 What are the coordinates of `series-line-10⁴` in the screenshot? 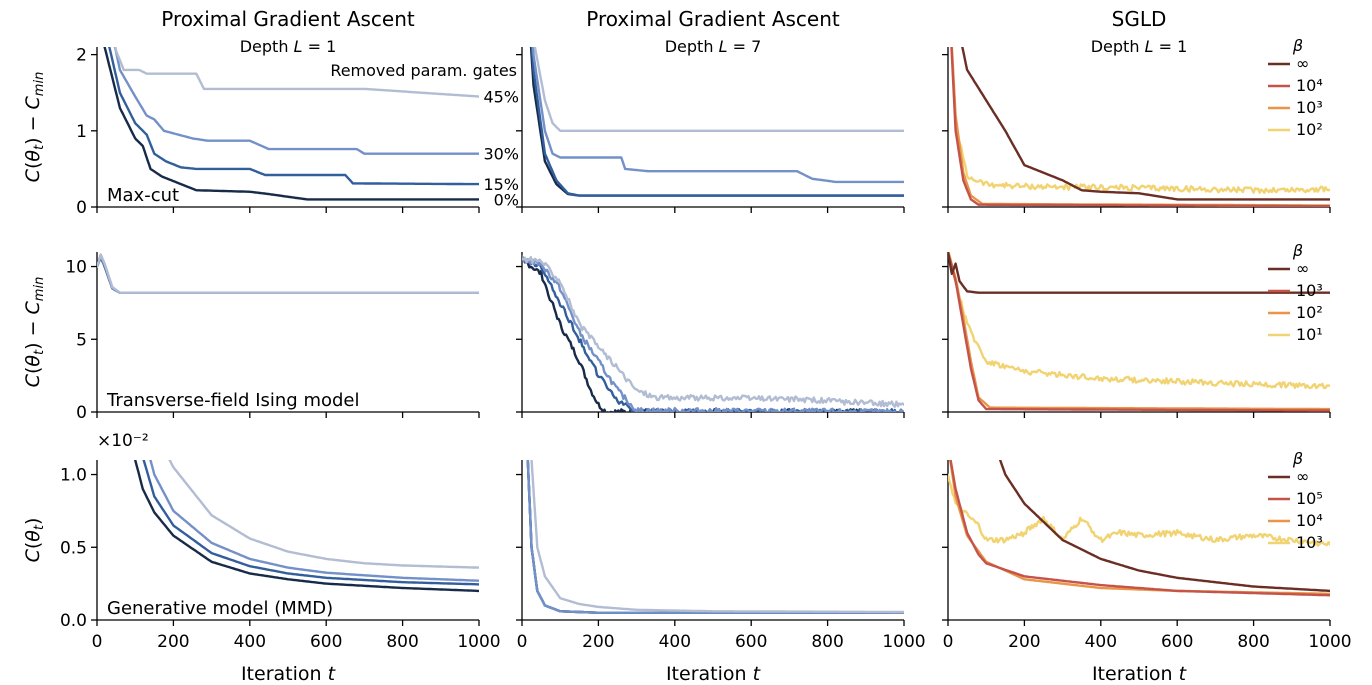 It's located at (1140, 127).